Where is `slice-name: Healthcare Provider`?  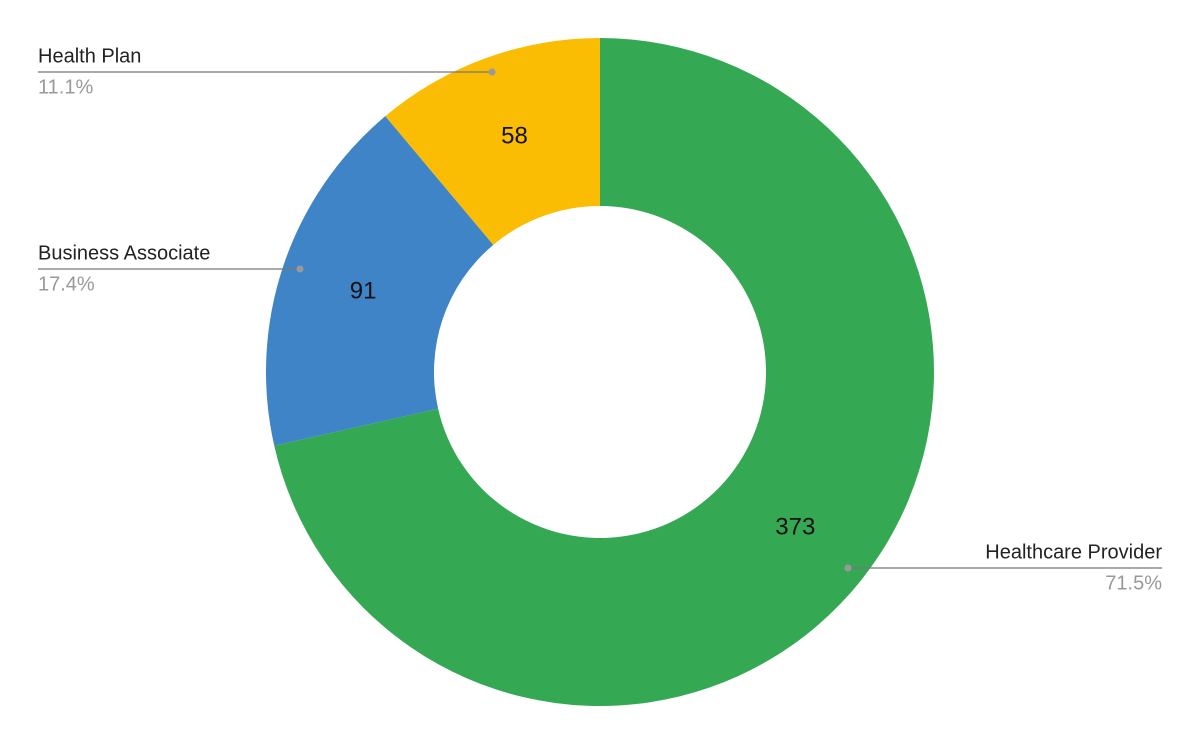 slice-name: Healthcare Provider is located at coordinates (1073, 552).